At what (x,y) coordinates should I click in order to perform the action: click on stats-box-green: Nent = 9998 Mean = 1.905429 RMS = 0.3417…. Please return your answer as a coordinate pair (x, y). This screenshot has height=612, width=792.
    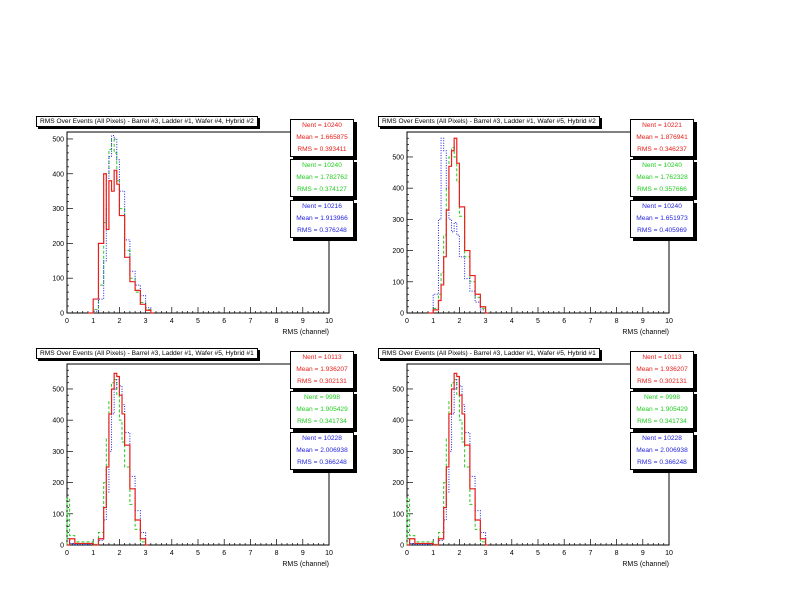
    Looking at the image, I should click on (322, 410).